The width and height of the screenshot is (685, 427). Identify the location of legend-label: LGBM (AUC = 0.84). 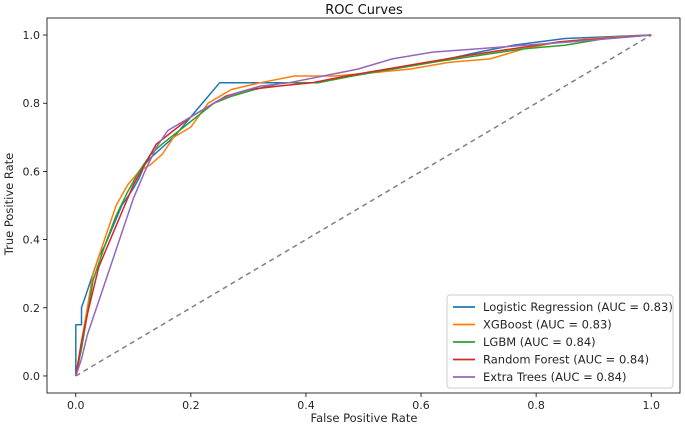
(539, 342).